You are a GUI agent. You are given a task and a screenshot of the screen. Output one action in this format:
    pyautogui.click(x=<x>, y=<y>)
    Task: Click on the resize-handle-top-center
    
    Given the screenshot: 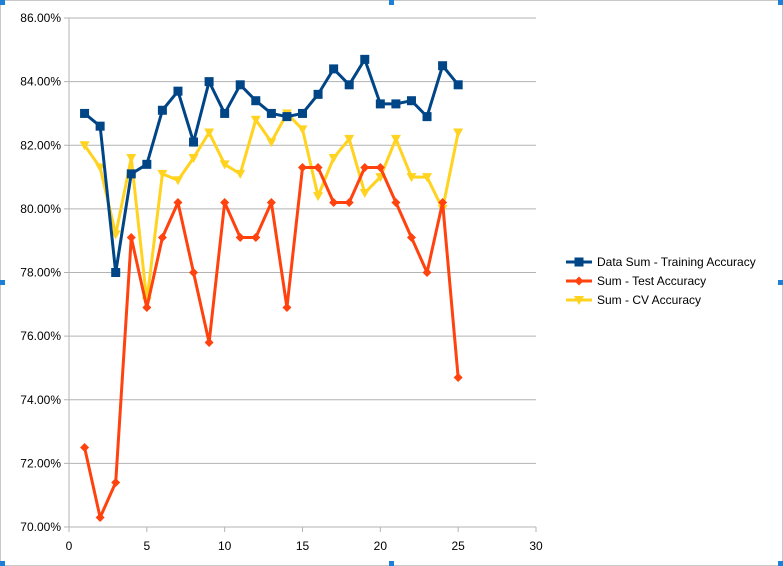 What is the action you would take?
    pyautogui.click(x=391, y=2)
    